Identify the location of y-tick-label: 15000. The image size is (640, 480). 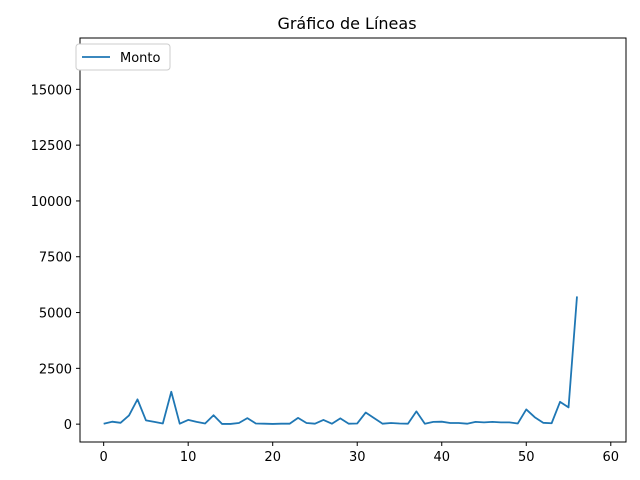
(51, 90).